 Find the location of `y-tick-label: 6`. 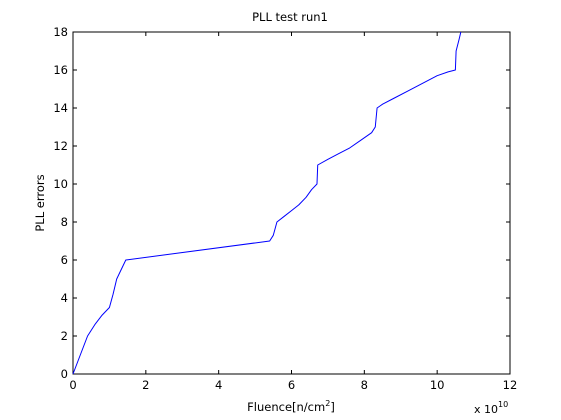

y-tick-label: 6 is located at coordinates (64, 260).